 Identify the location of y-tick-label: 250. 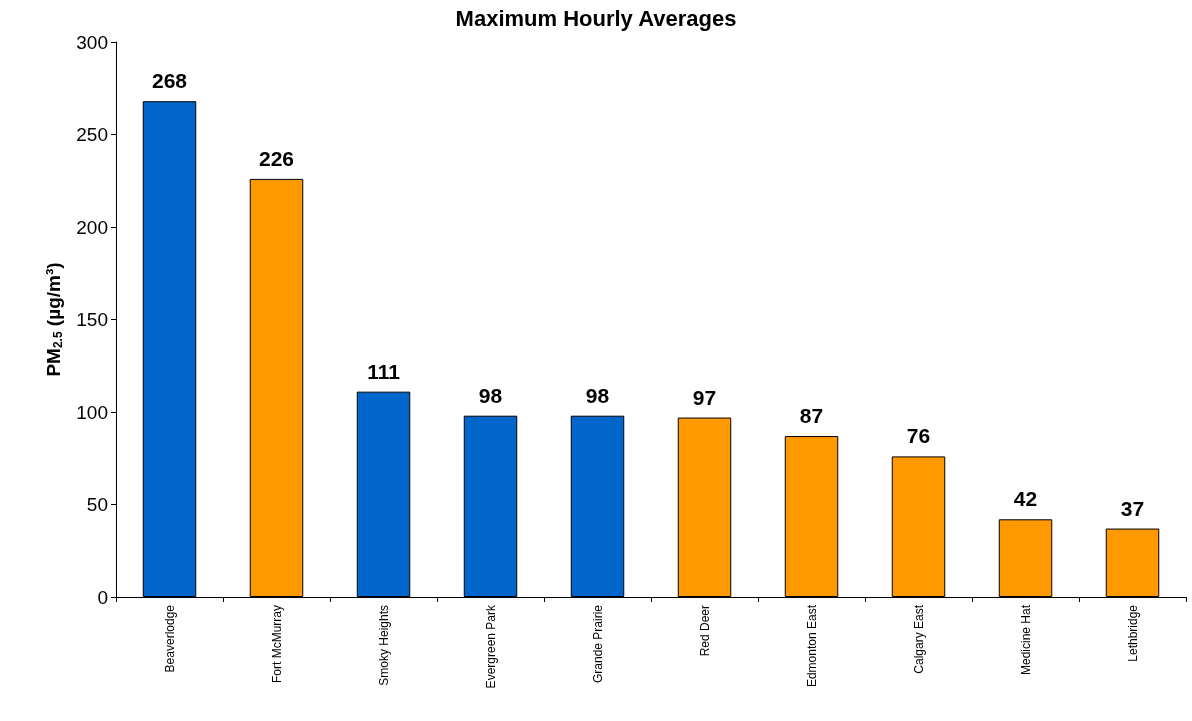
(92, 134).